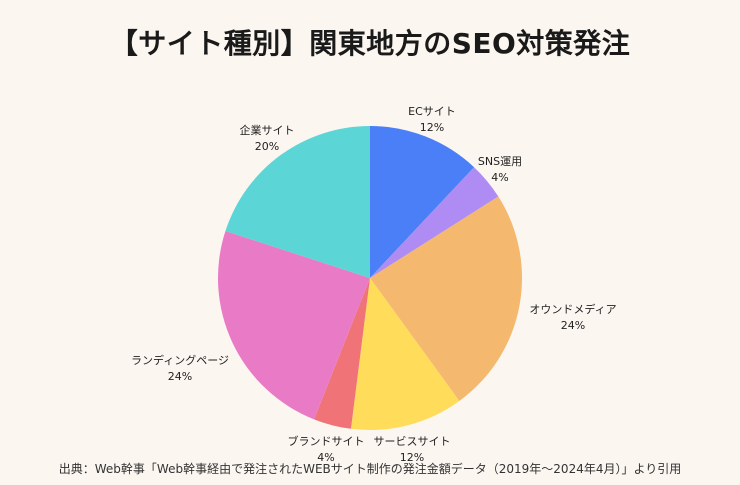 The height and width of the screenshot is (485, 740). Describe the element at coordinates (326, 441) in the screenshot. I see `slice-label: ブランドサイト` at that location.